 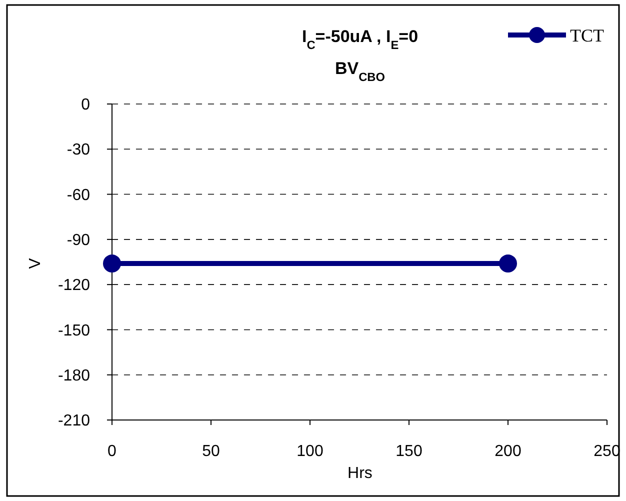 What do you see at coordinates (112, 451) in the screenshot?
I see `x-tick-label: 0` at bounding box center [112, 451].